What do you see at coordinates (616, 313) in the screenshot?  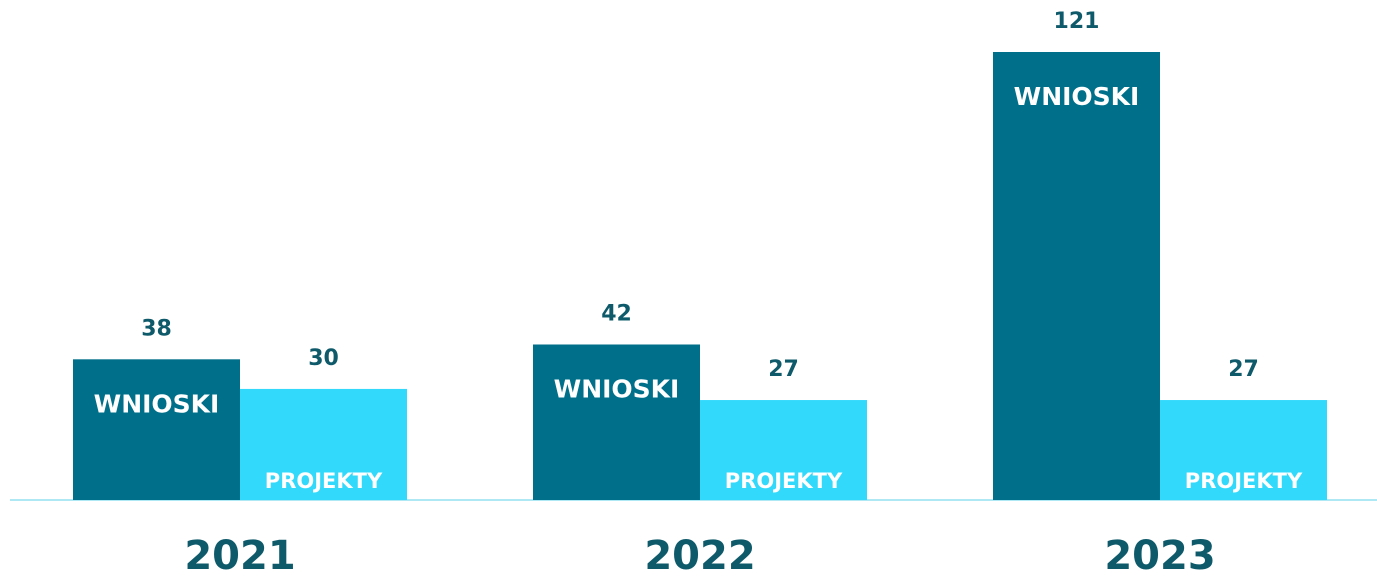 I see `value-label: 42` at bounding box center [616, 313].